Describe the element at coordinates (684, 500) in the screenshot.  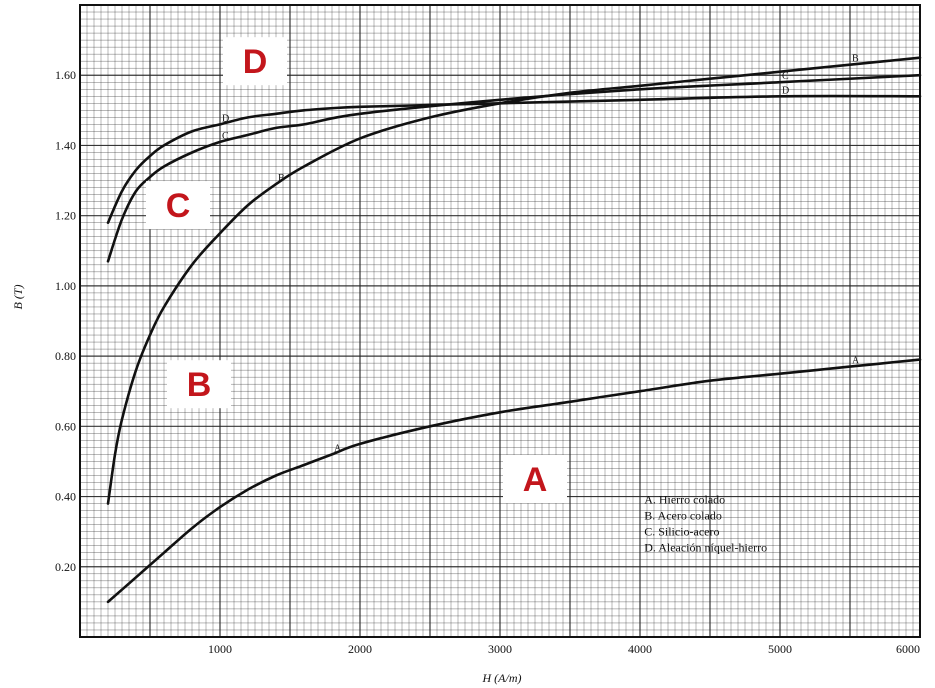
I see `legend-entry: A. Hierro colado` at that location.